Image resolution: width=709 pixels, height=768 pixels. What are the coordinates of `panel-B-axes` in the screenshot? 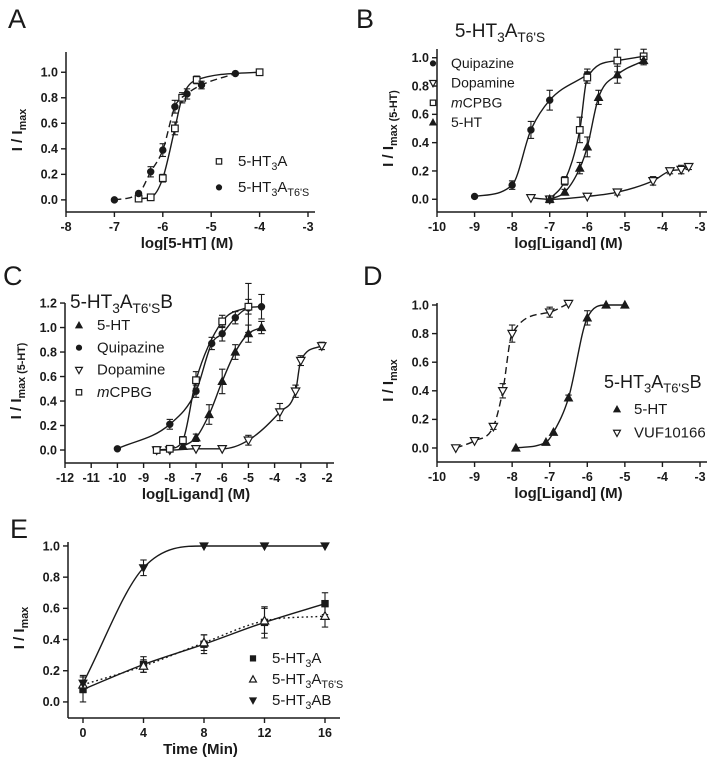 It's located at (571, 131).